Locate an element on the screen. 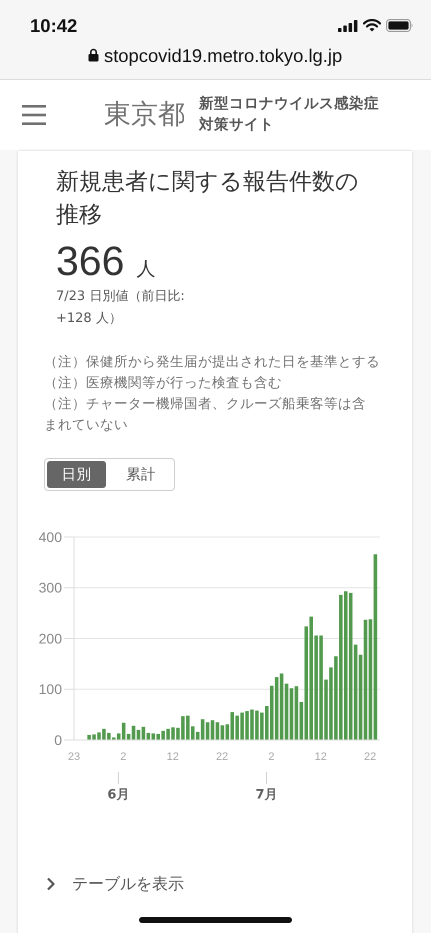  y-tick-label: 200 is located at coordinates (50, 638).